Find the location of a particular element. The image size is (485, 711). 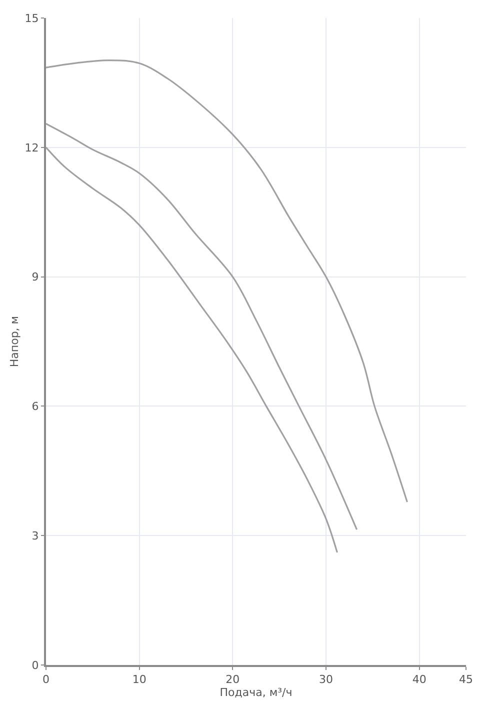

x-tick-label: 30 is located at coordinates (326, 679).